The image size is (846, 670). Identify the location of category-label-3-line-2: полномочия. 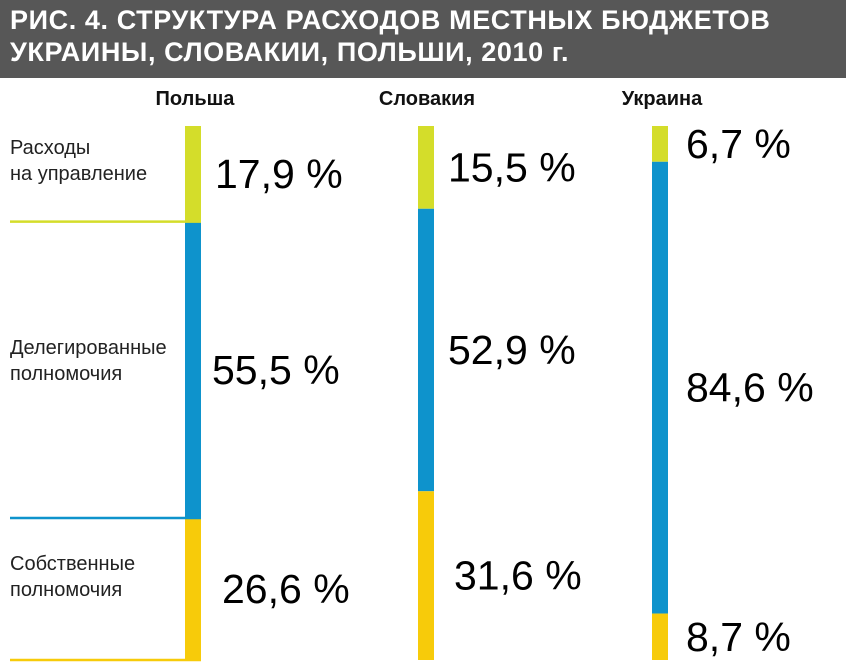
(66, 590).